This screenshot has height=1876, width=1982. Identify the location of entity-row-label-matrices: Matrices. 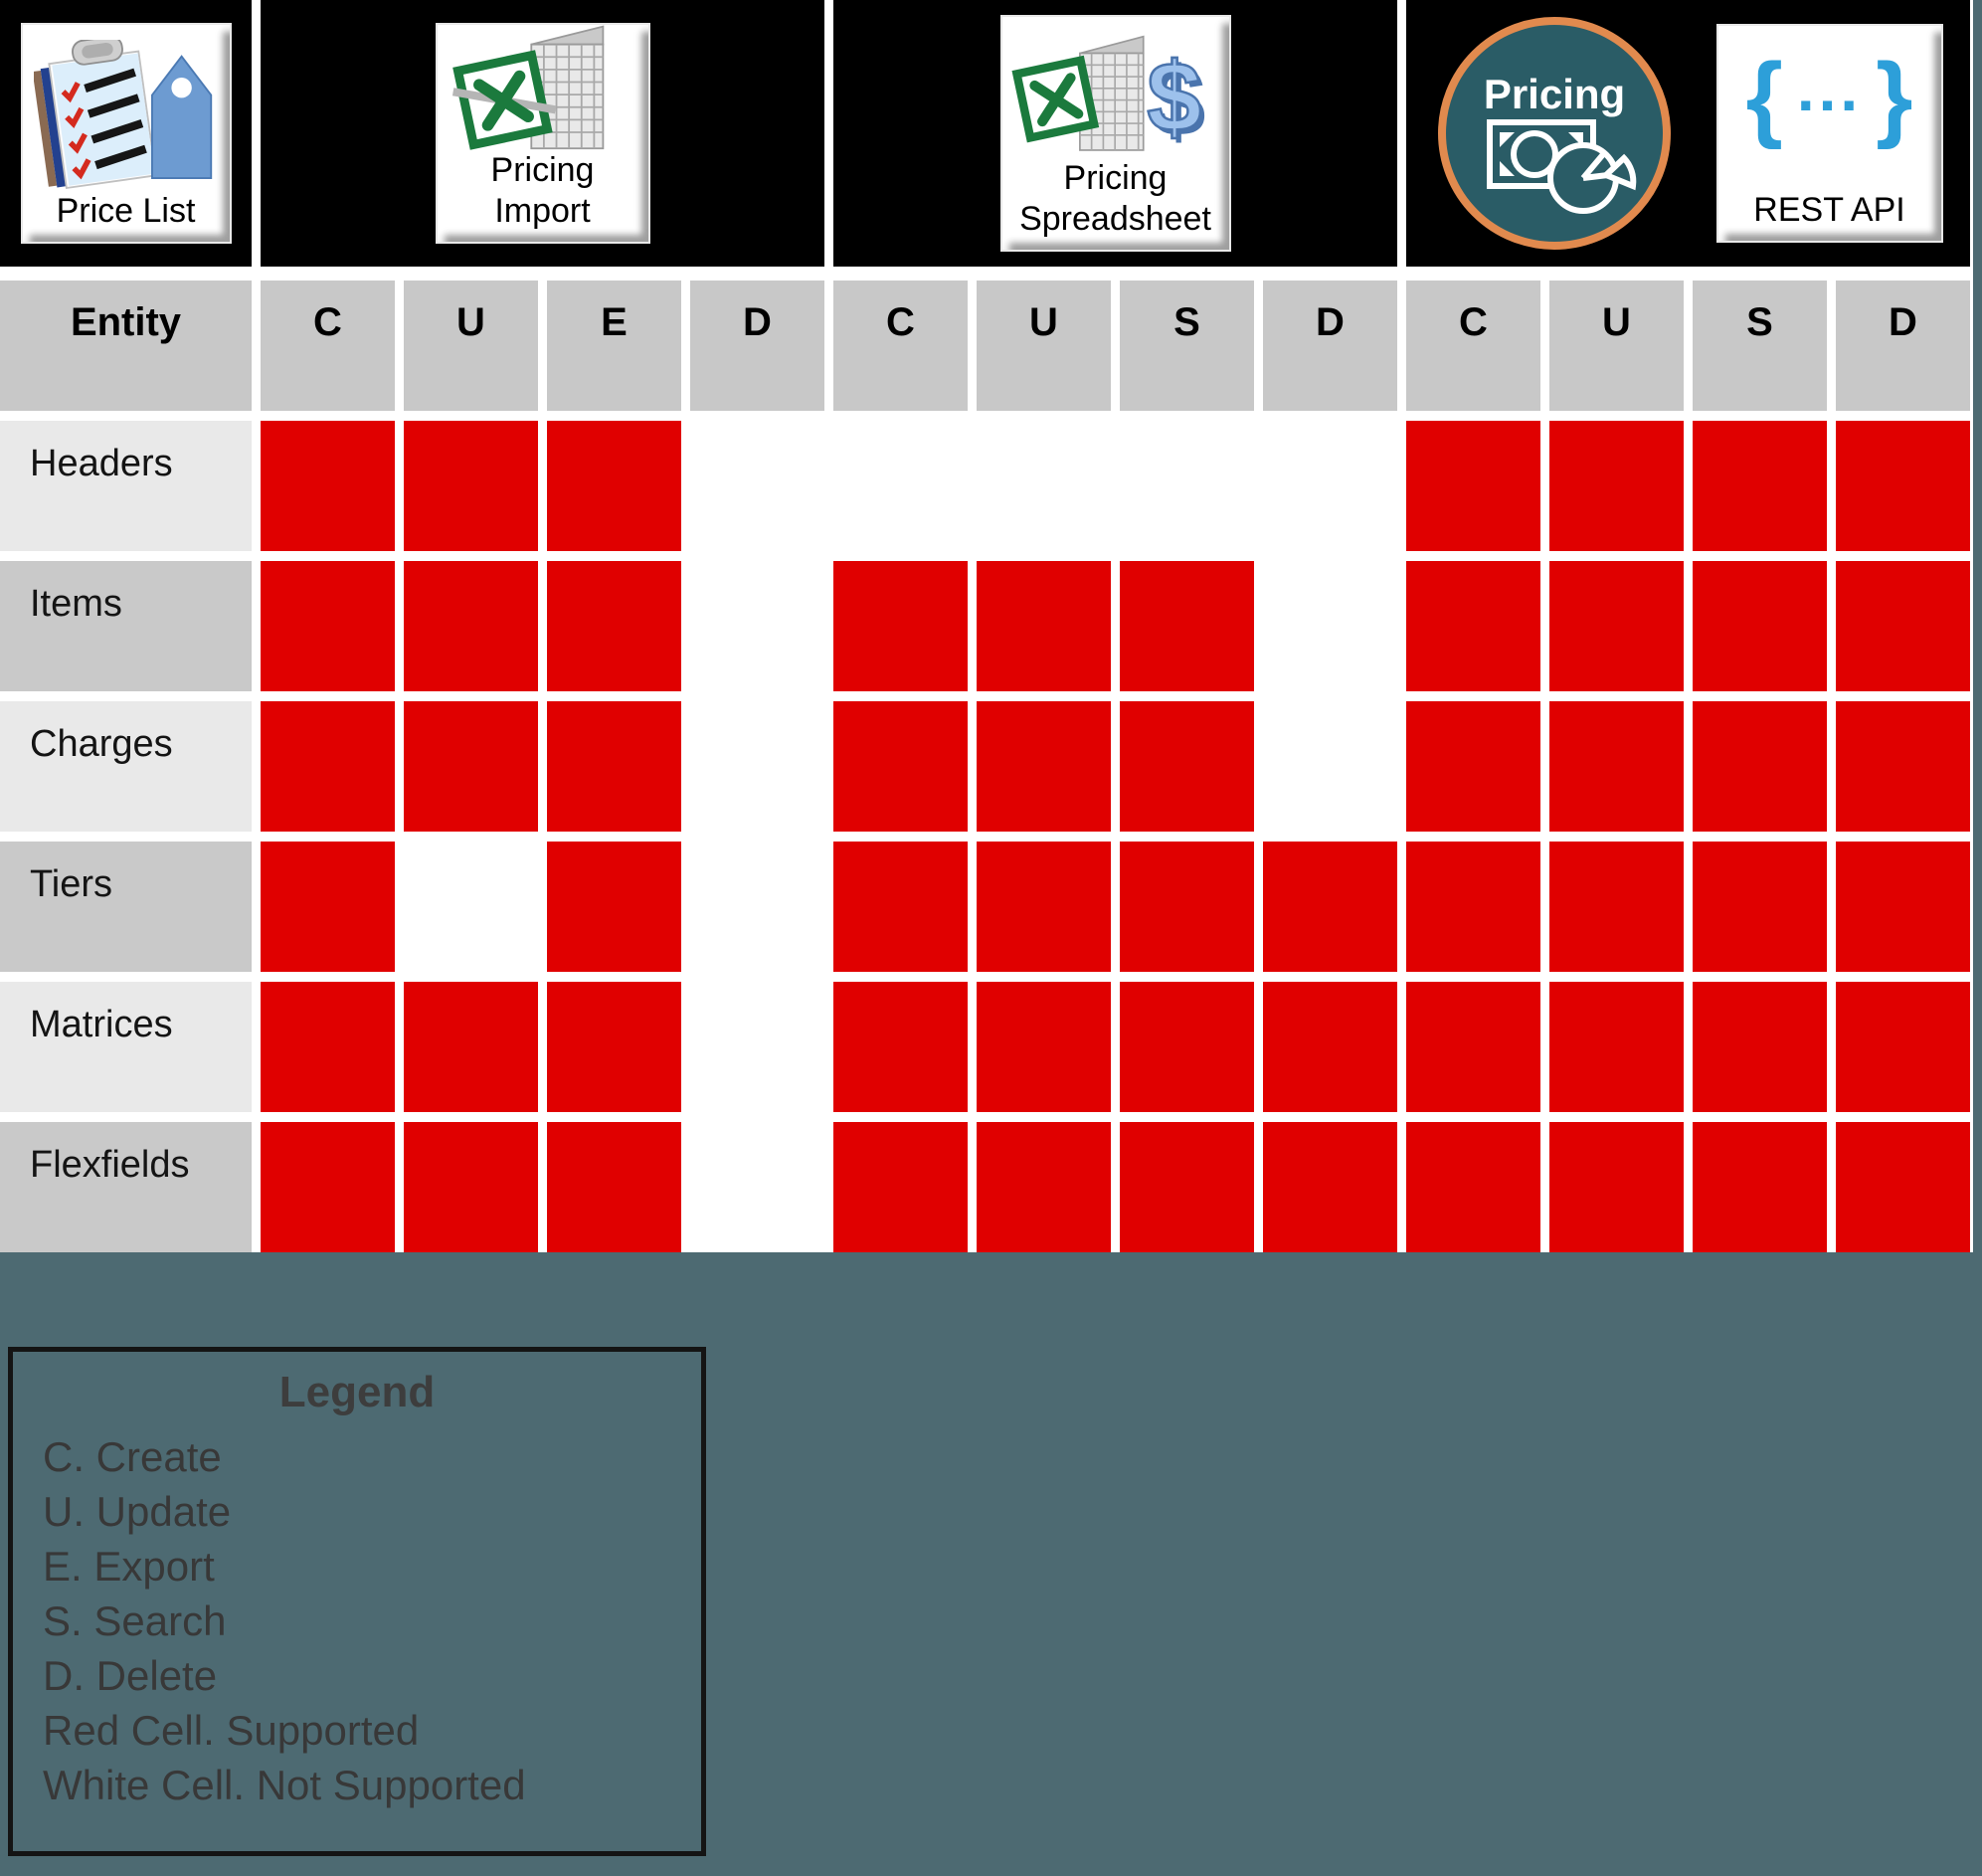
(126, 1047).